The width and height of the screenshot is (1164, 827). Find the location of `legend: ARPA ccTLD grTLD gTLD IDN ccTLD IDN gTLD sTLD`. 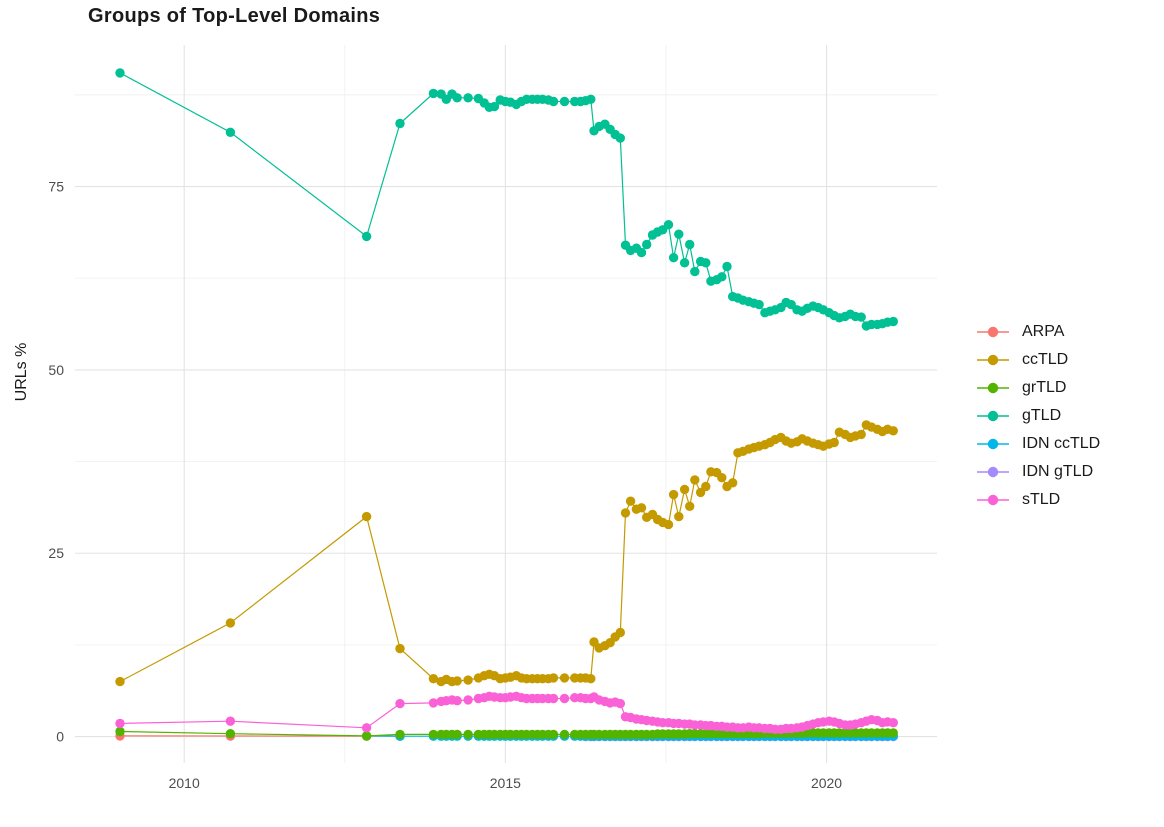

legend: ARPA ccTLD grTLD gTLD IDN ccTLD IDN gTLD sTLD is located at coordinates (1038, 416).